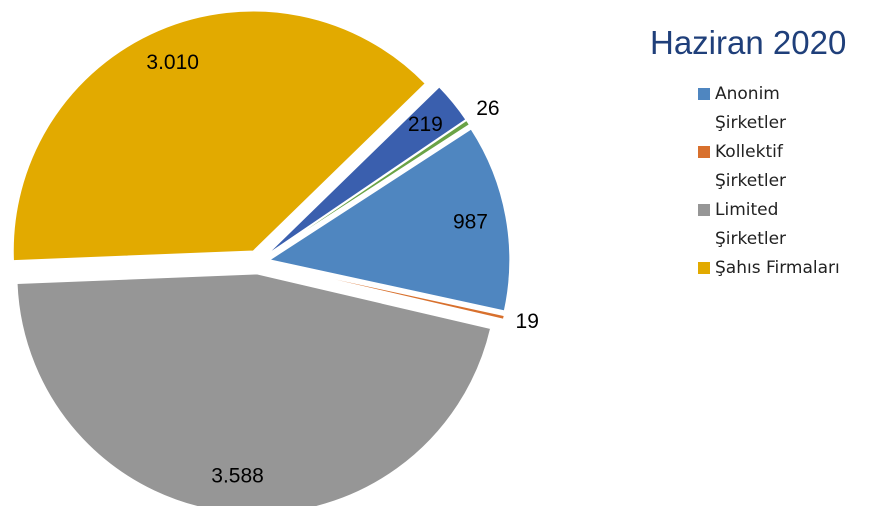 This screenshot has width=894, height=506. I want to click on legend-label: Anonim Şirketler, so click(751, 108).